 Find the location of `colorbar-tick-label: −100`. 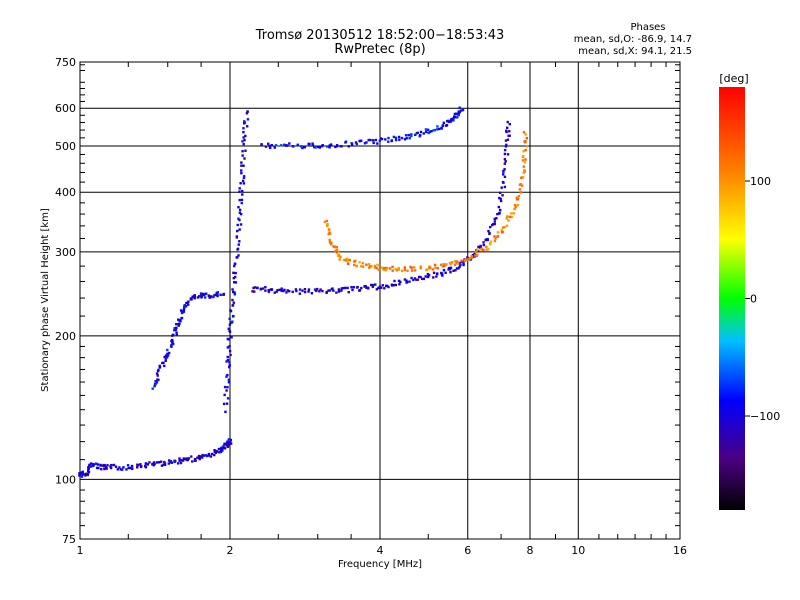

colorbar-tick-label: −100 is located at coordinates (765, 416).